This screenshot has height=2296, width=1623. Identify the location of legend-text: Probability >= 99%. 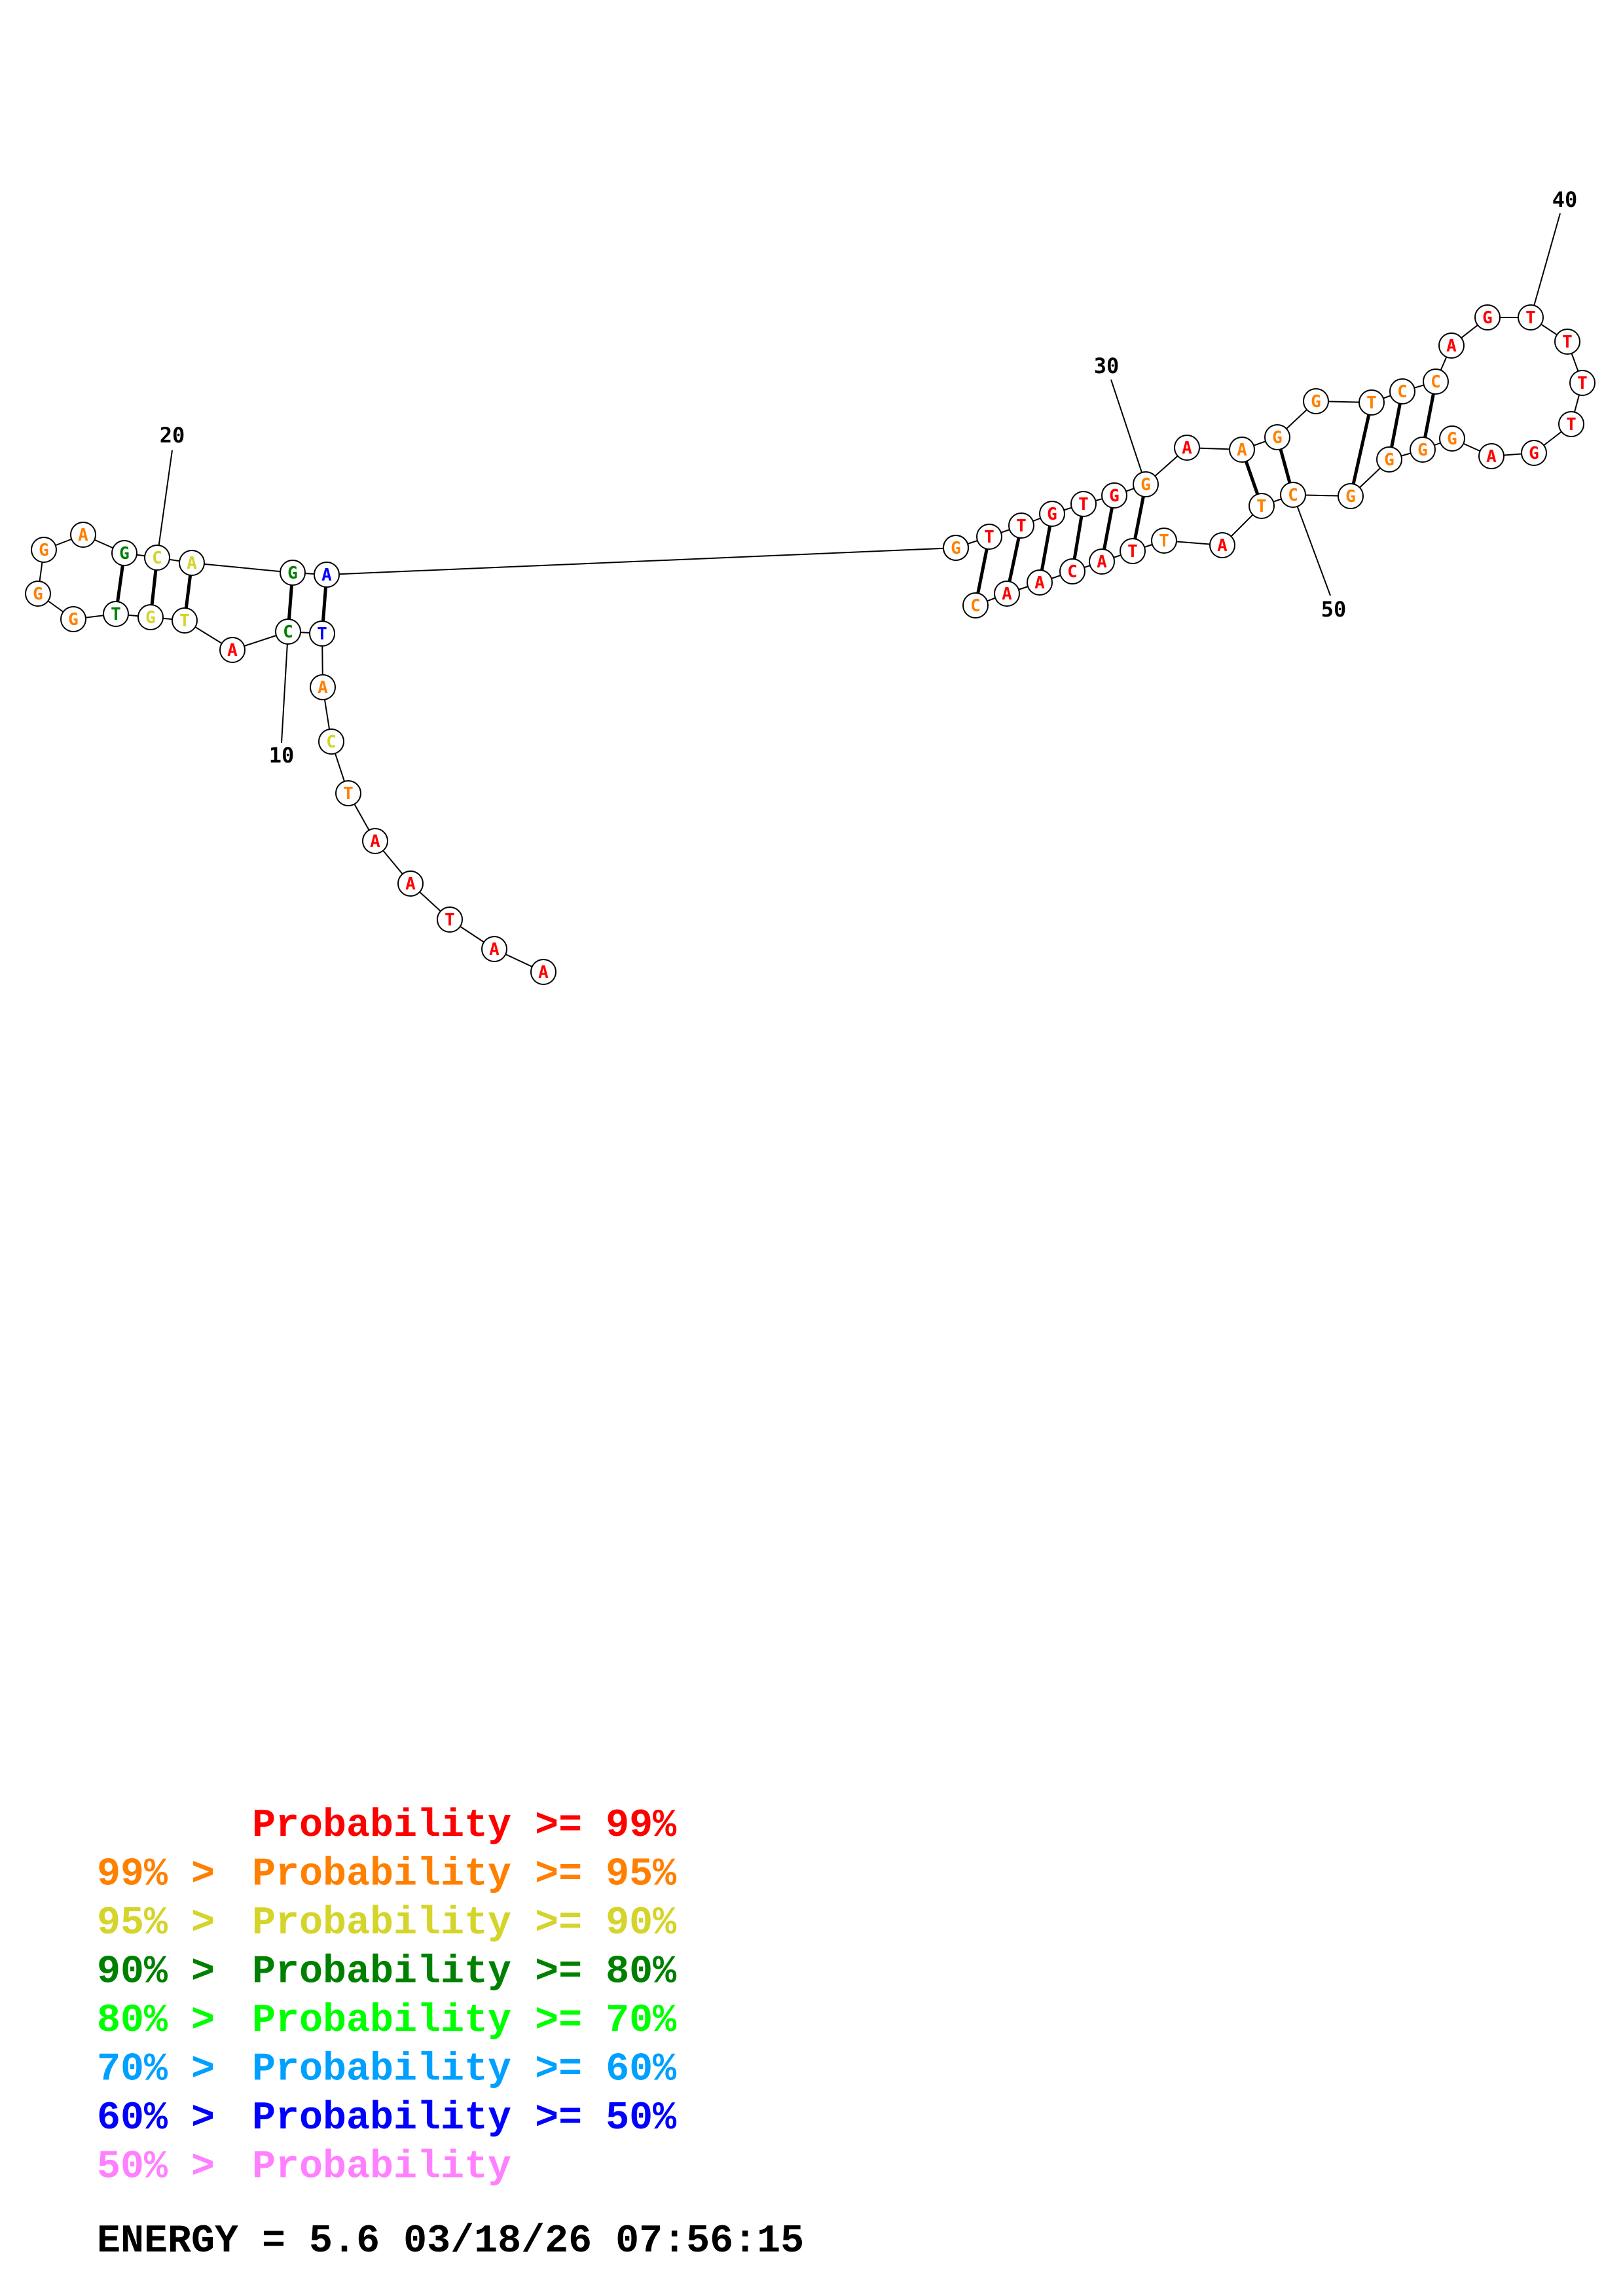
(464, 1826).